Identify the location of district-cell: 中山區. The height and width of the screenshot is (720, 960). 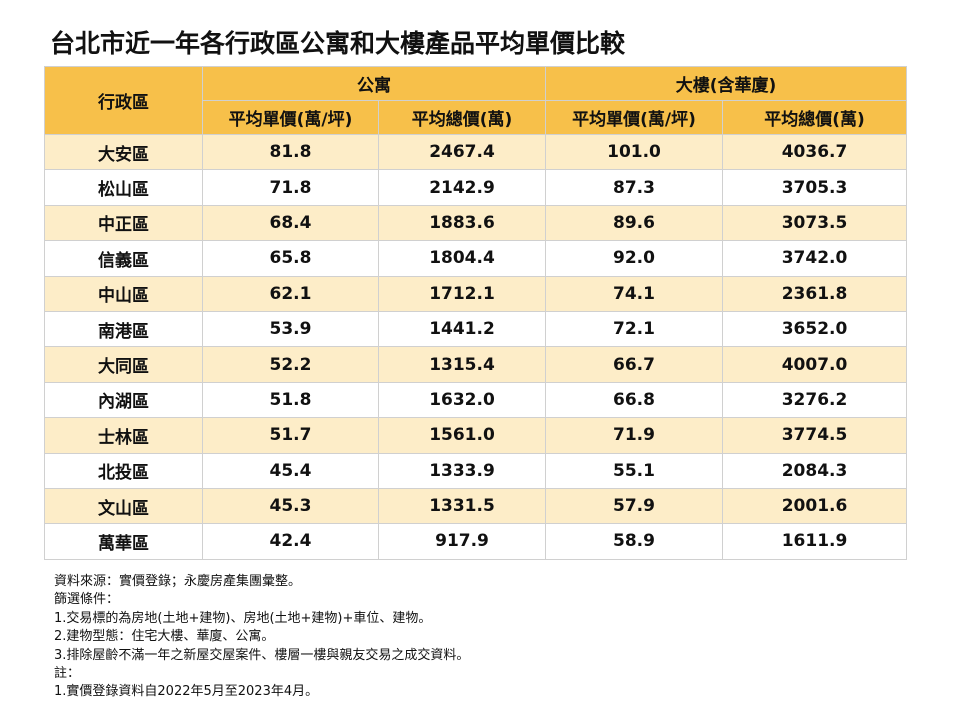
(123, 293).